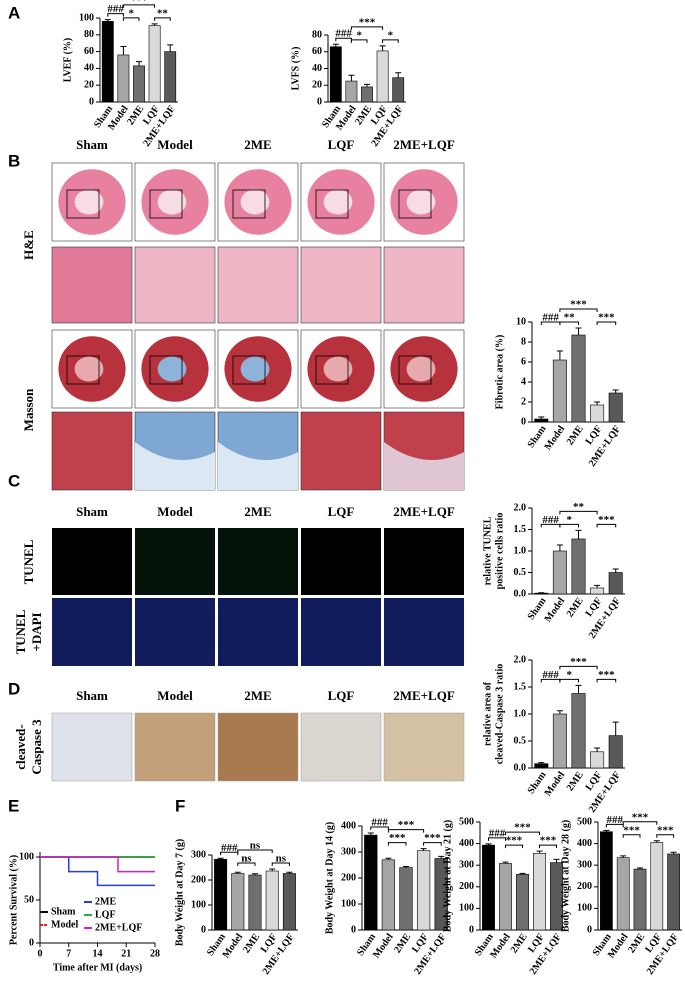  Describe the element at coordinates (105, 914) in the screenshot. I see `legend-label: LQF` at that location.